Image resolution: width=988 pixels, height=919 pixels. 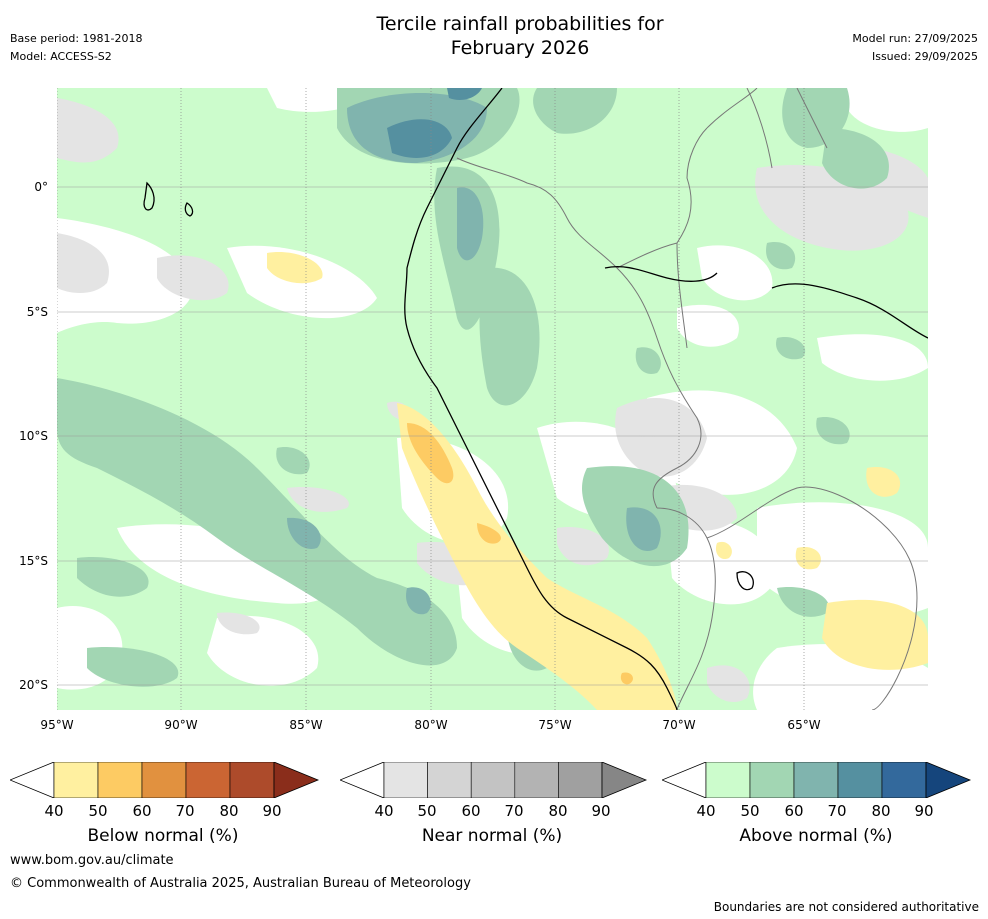 What do you see at coordinates (816, 836) in the screenshot?
I see `colorbar-above-label: Above normal (%)` at bounding box center [816, 836].